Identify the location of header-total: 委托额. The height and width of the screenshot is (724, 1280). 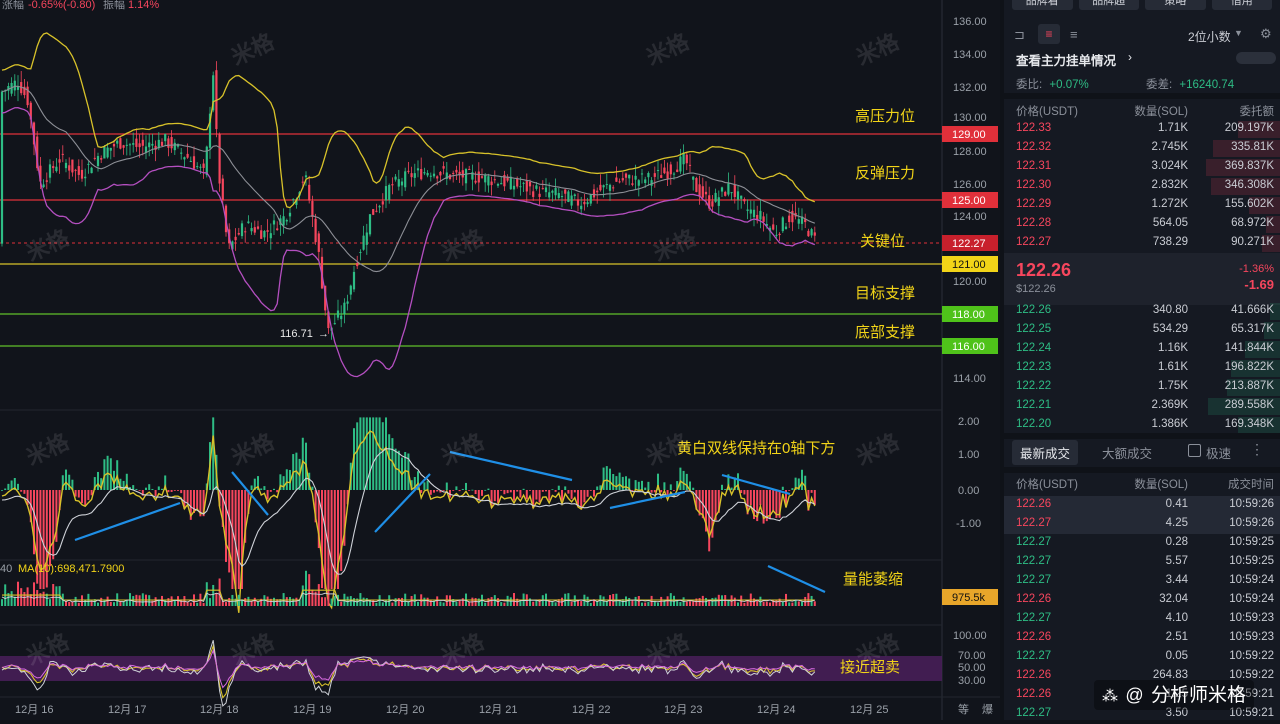
(1257, 112).